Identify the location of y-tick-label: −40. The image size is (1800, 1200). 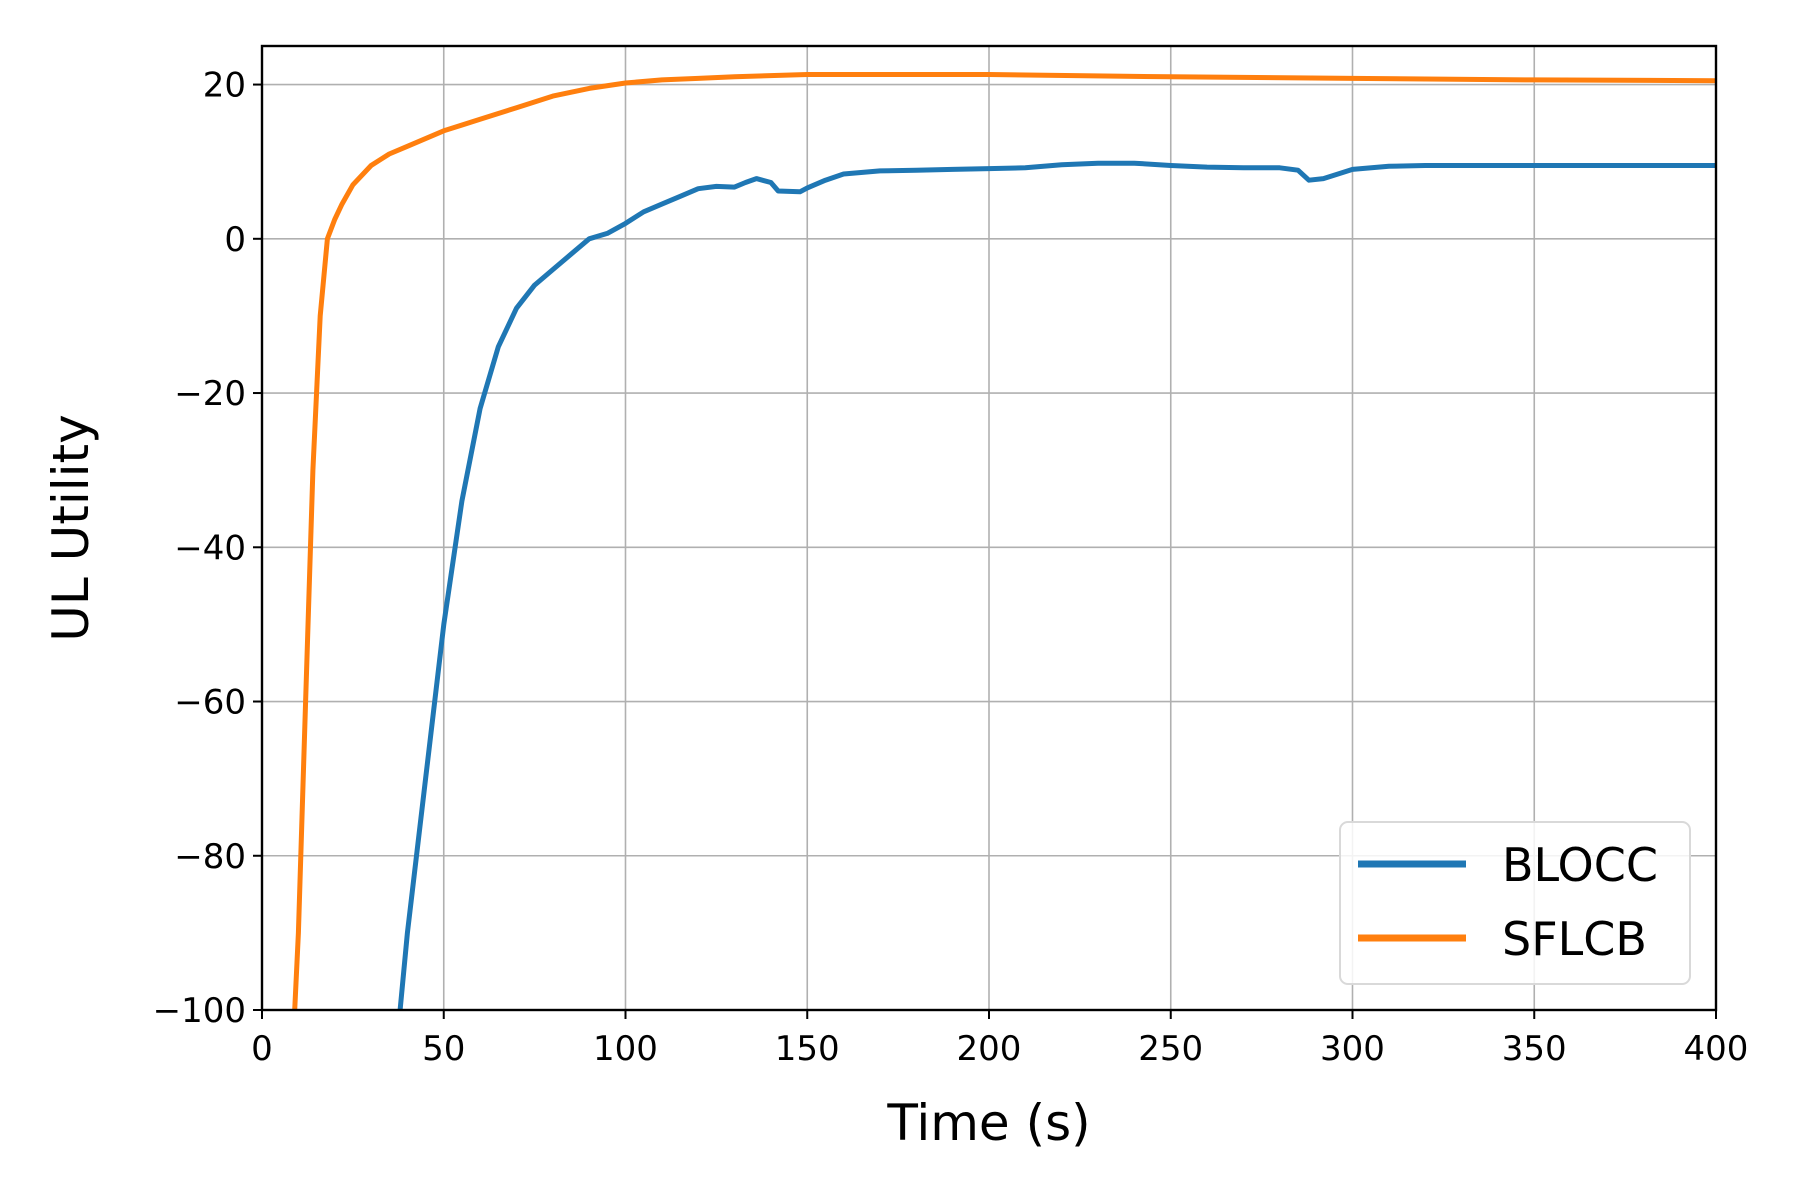
(210, 548).